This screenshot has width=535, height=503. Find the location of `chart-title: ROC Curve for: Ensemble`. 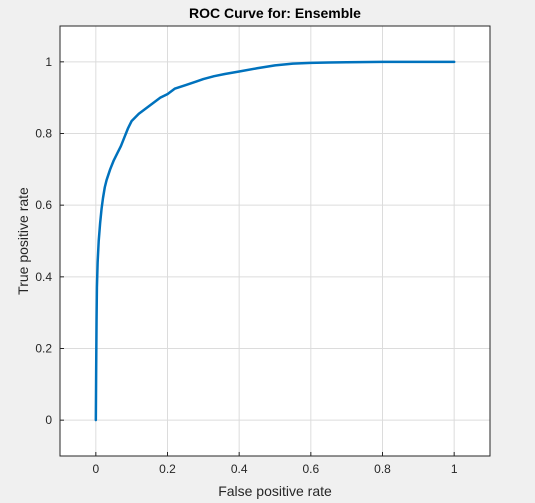

chart-title: ROC Curve for: Ensemble is located at coordinates (275, 13).